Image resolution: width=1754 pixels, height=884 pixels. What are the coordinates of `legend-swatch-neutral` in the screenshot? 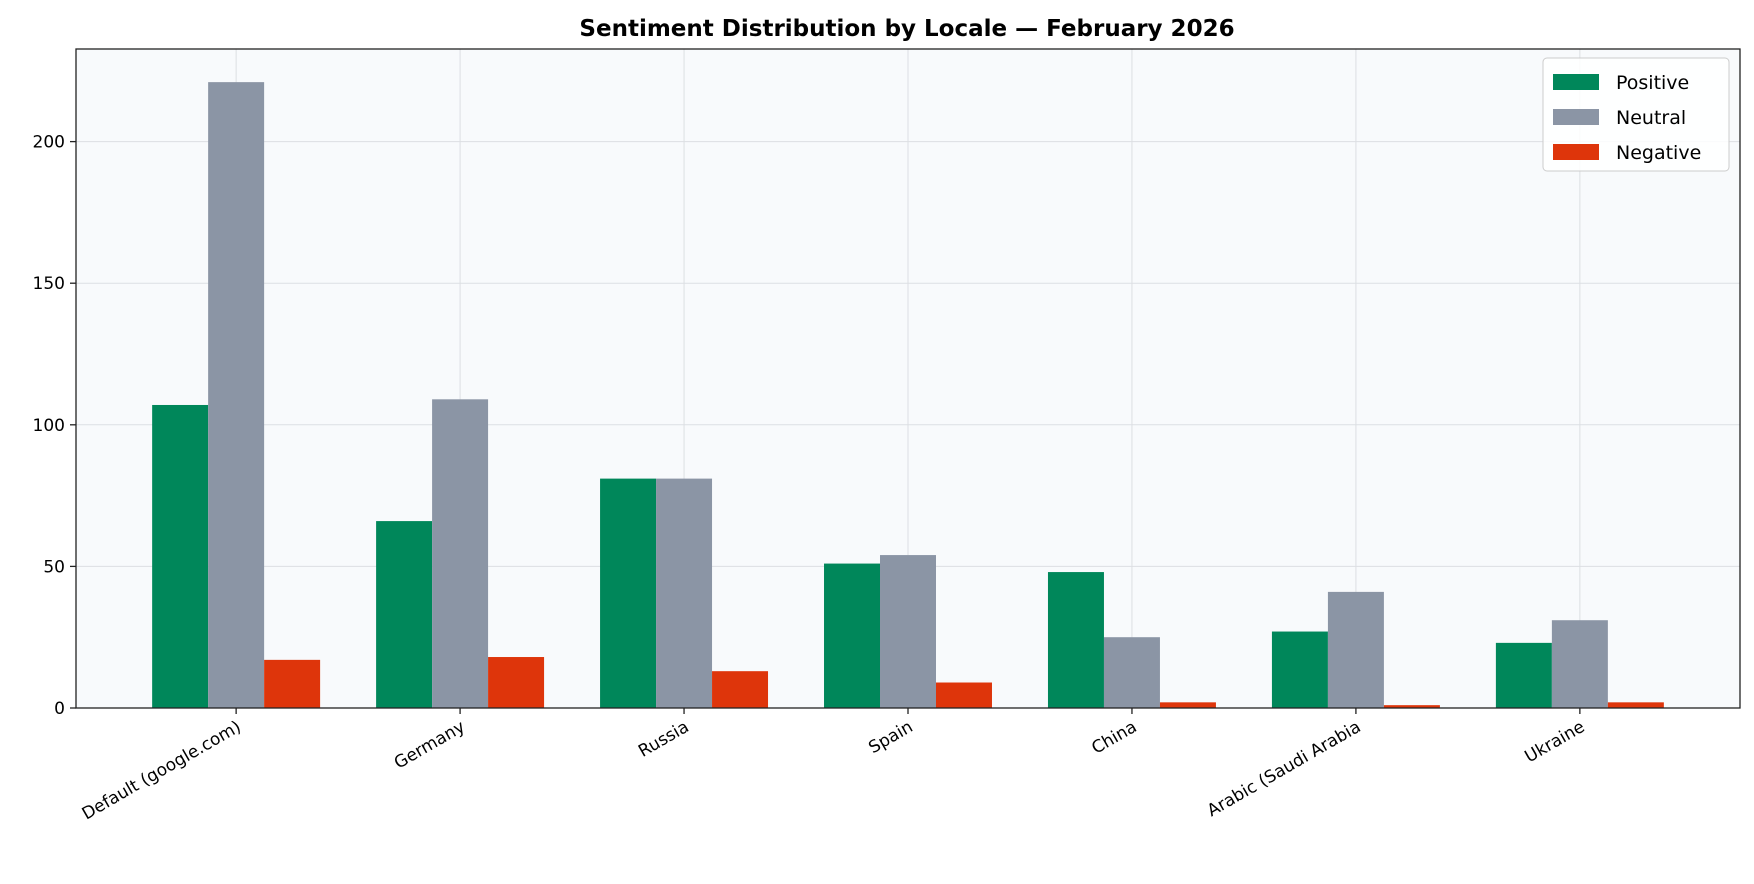 It's located at (1576, 117).